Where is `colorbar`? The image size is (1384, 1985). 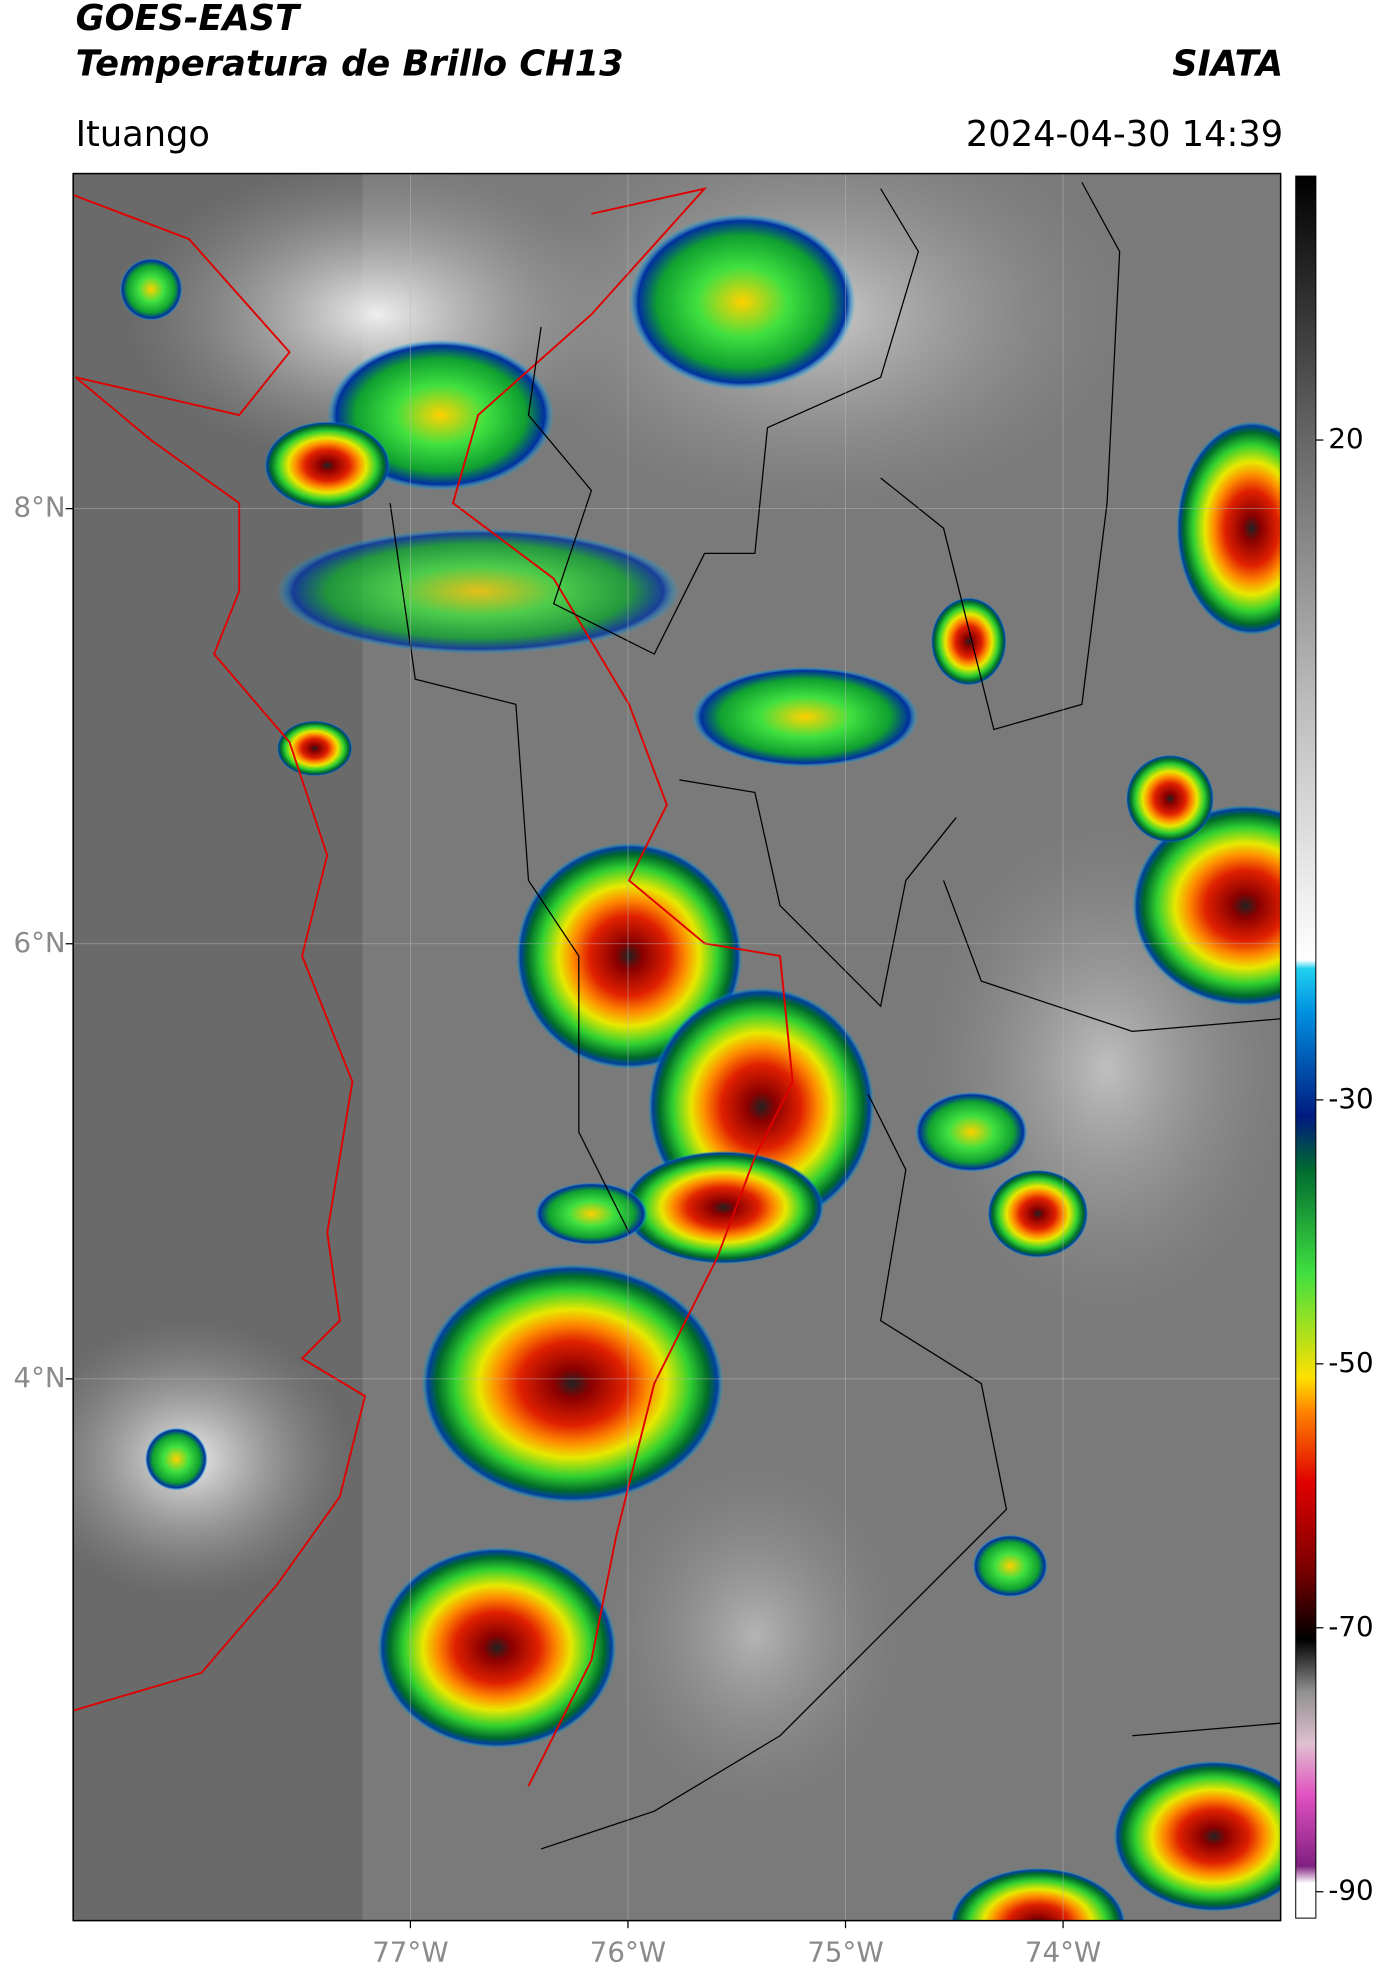
colorbar is located at coordinates (1306, 1047).